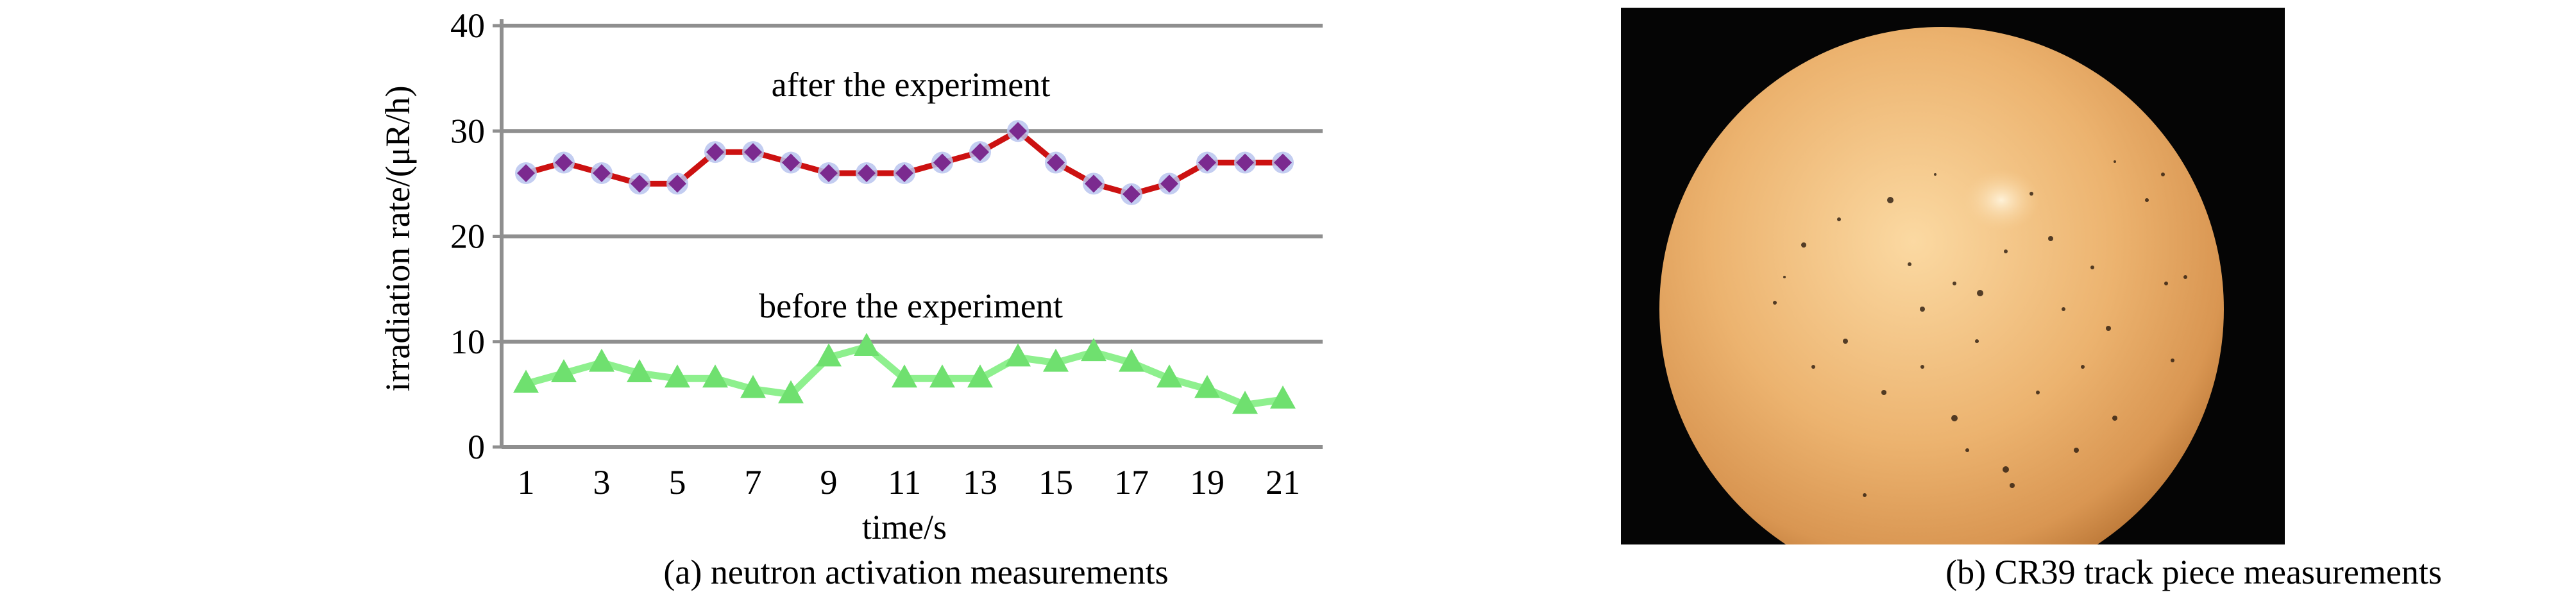 Image resolution: width=2576 pixels, height=599 pixels. I want to click on series-annotation: after the experiment, so click(911, 84).